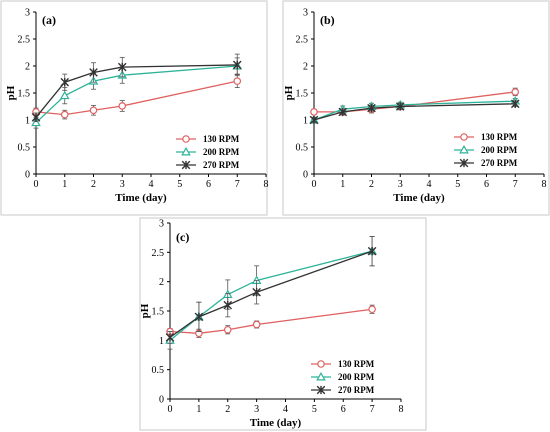 The height and width of the screenshot is (432, 550). What do you see at coordinates (182, 237) in the screenshot?
I see `panel-label: (c)` at bounding box center [182, 237].